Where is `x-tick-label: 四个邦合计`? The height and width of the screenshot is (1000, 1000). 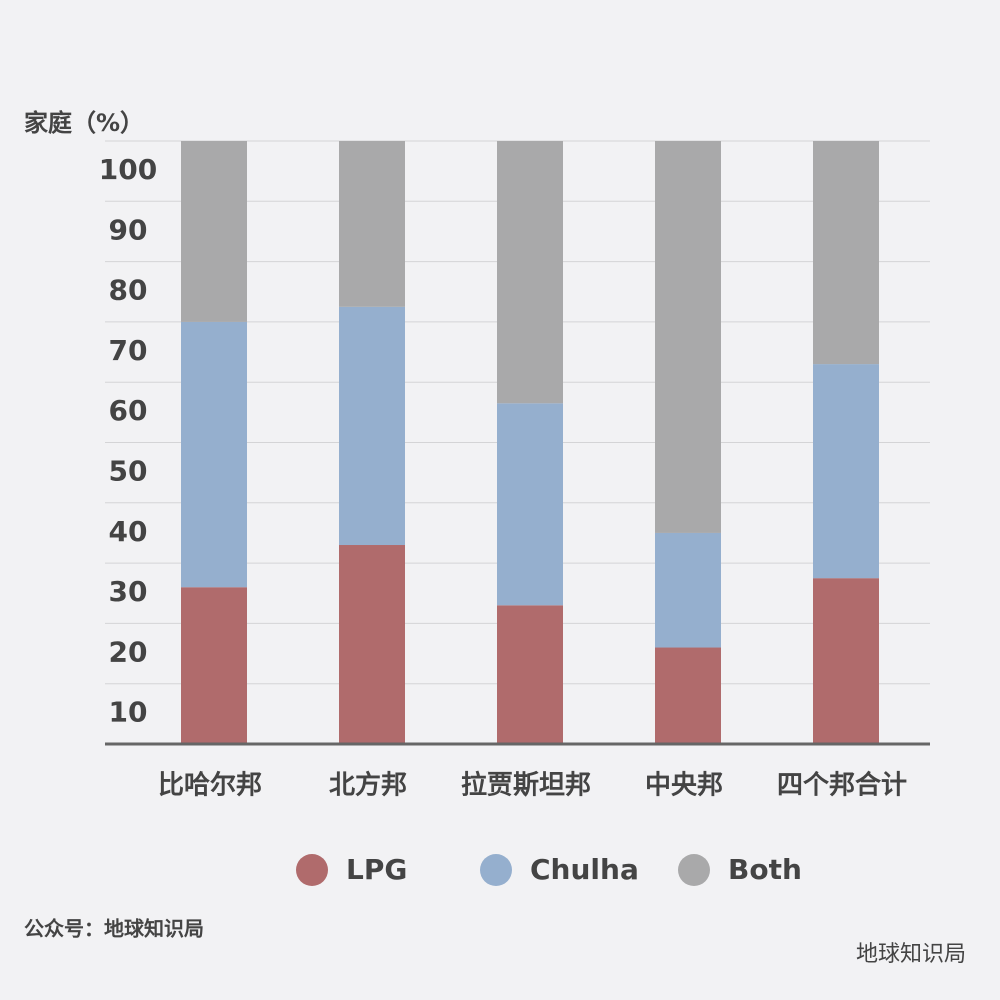
x-tick-label: 四个邦合计 is located at coordinates (842, 785).